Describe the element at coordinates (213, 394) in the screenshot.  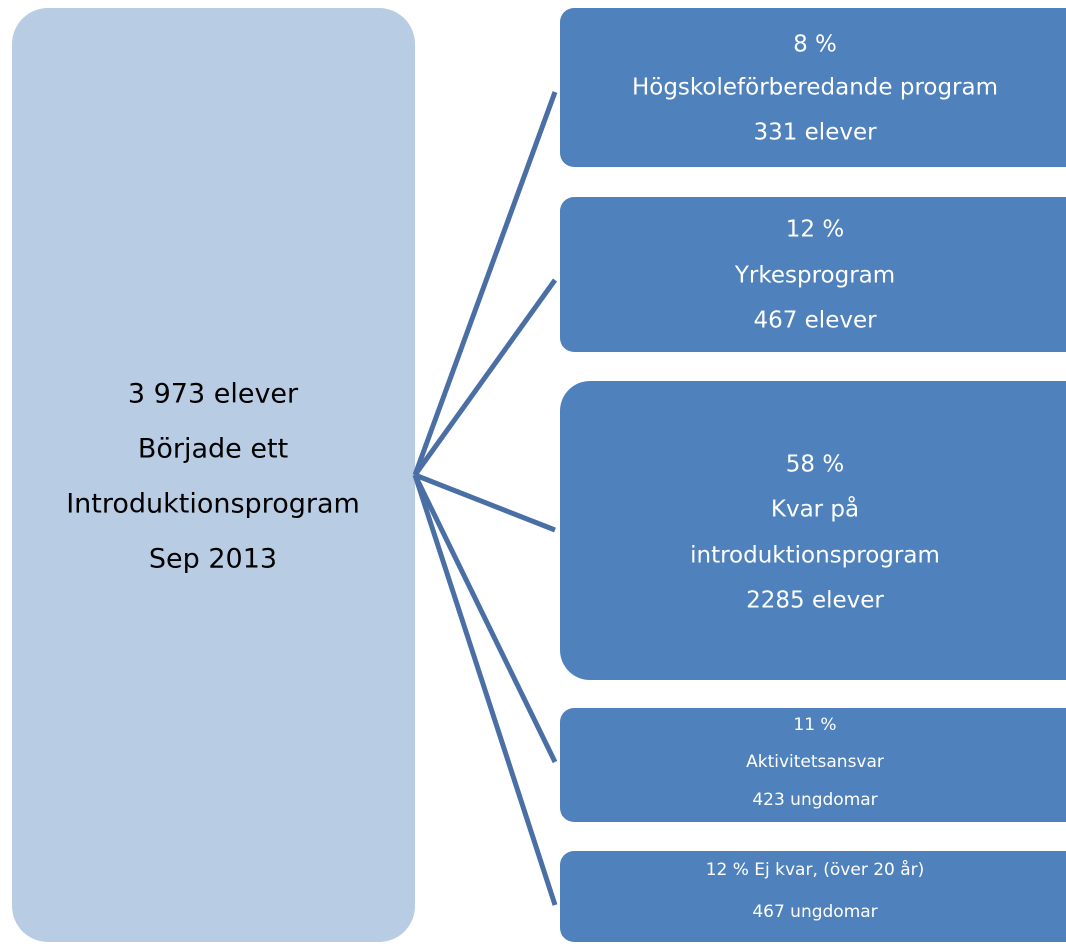
I see `source-text: 3 973 elever` at that location.